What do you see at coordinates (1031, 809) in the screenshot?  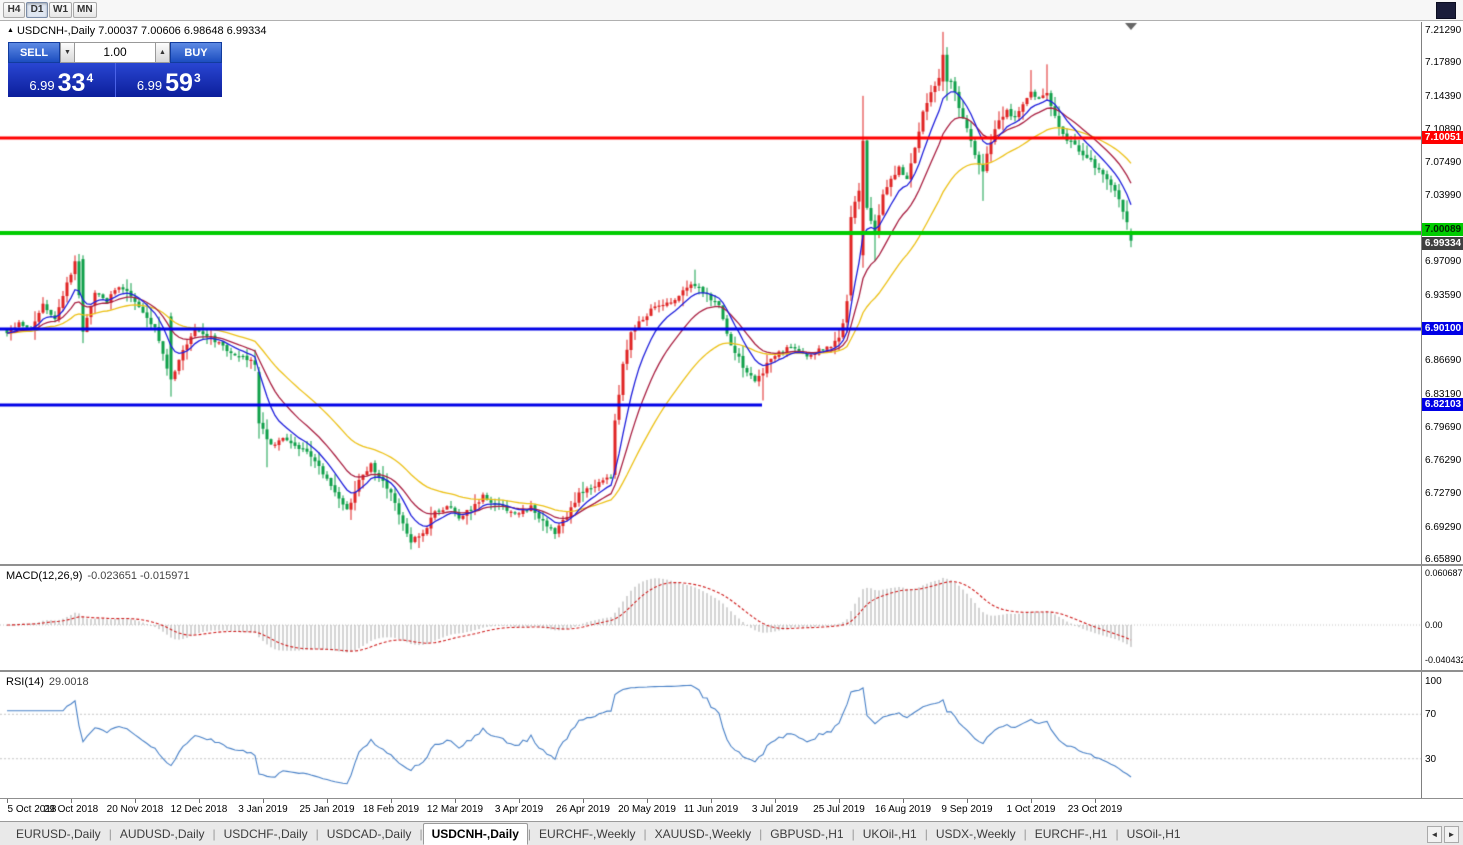 I see `date-axis-label: 1 Oct 2019` at bounding box center [1031, 809].